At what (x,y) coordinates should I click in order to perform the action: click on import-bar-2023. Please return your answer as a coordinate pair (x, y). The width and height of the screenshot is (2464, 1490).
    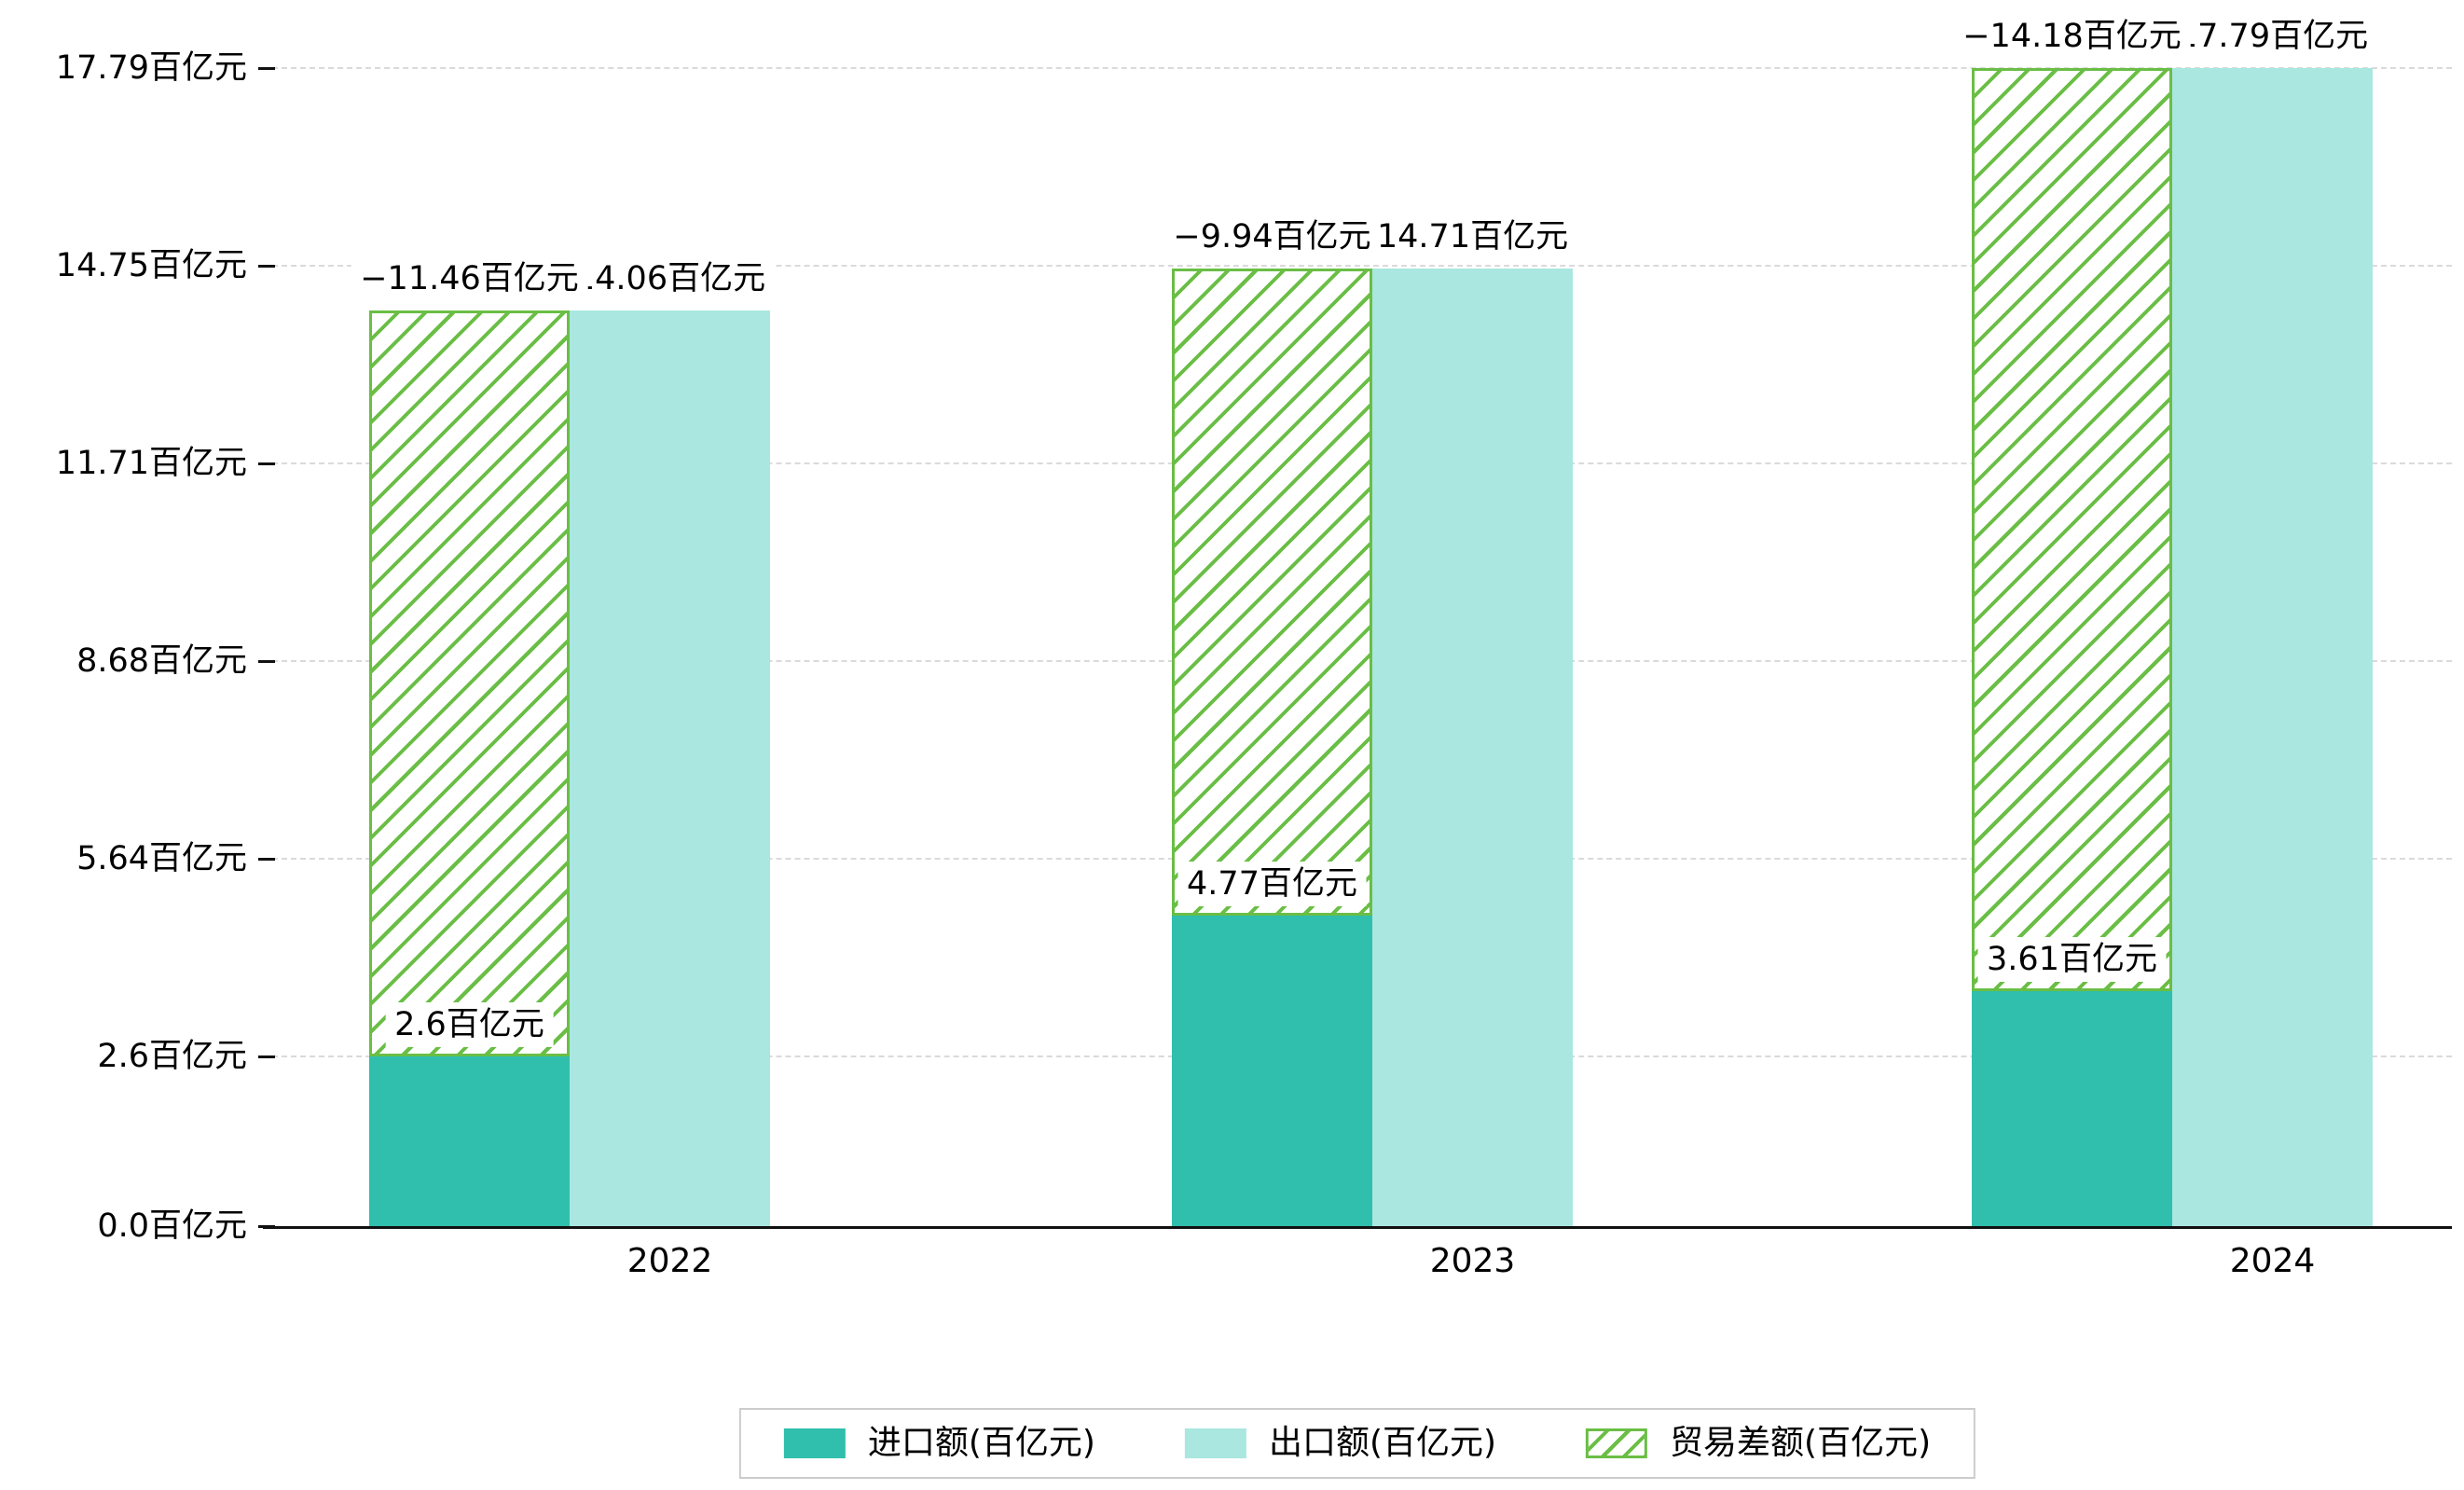
    Looking at the image, I should click on (1272, 1070).